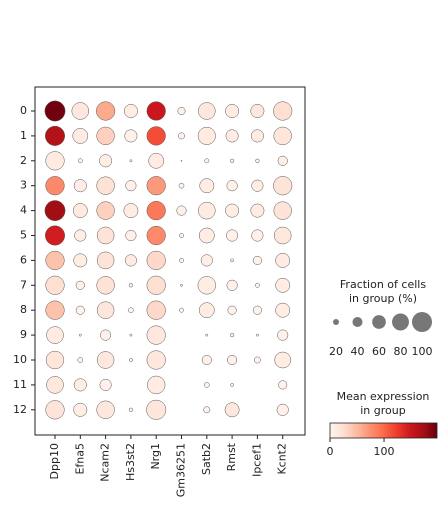  What do you see at coordinates (206, 459) in the screenshot?
I see `x-tick-label: Satb2` at bounding box center [206, 459].